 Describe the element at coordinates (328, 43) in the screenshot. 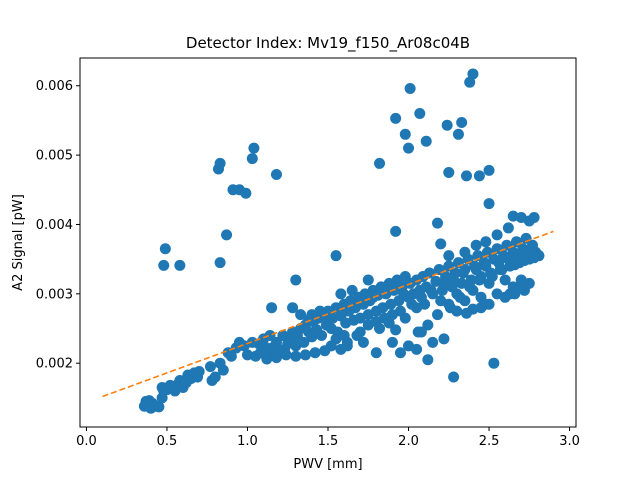

I see `chart-title: Detector Index: Mv19_f150_Ar08c04B` at that location.